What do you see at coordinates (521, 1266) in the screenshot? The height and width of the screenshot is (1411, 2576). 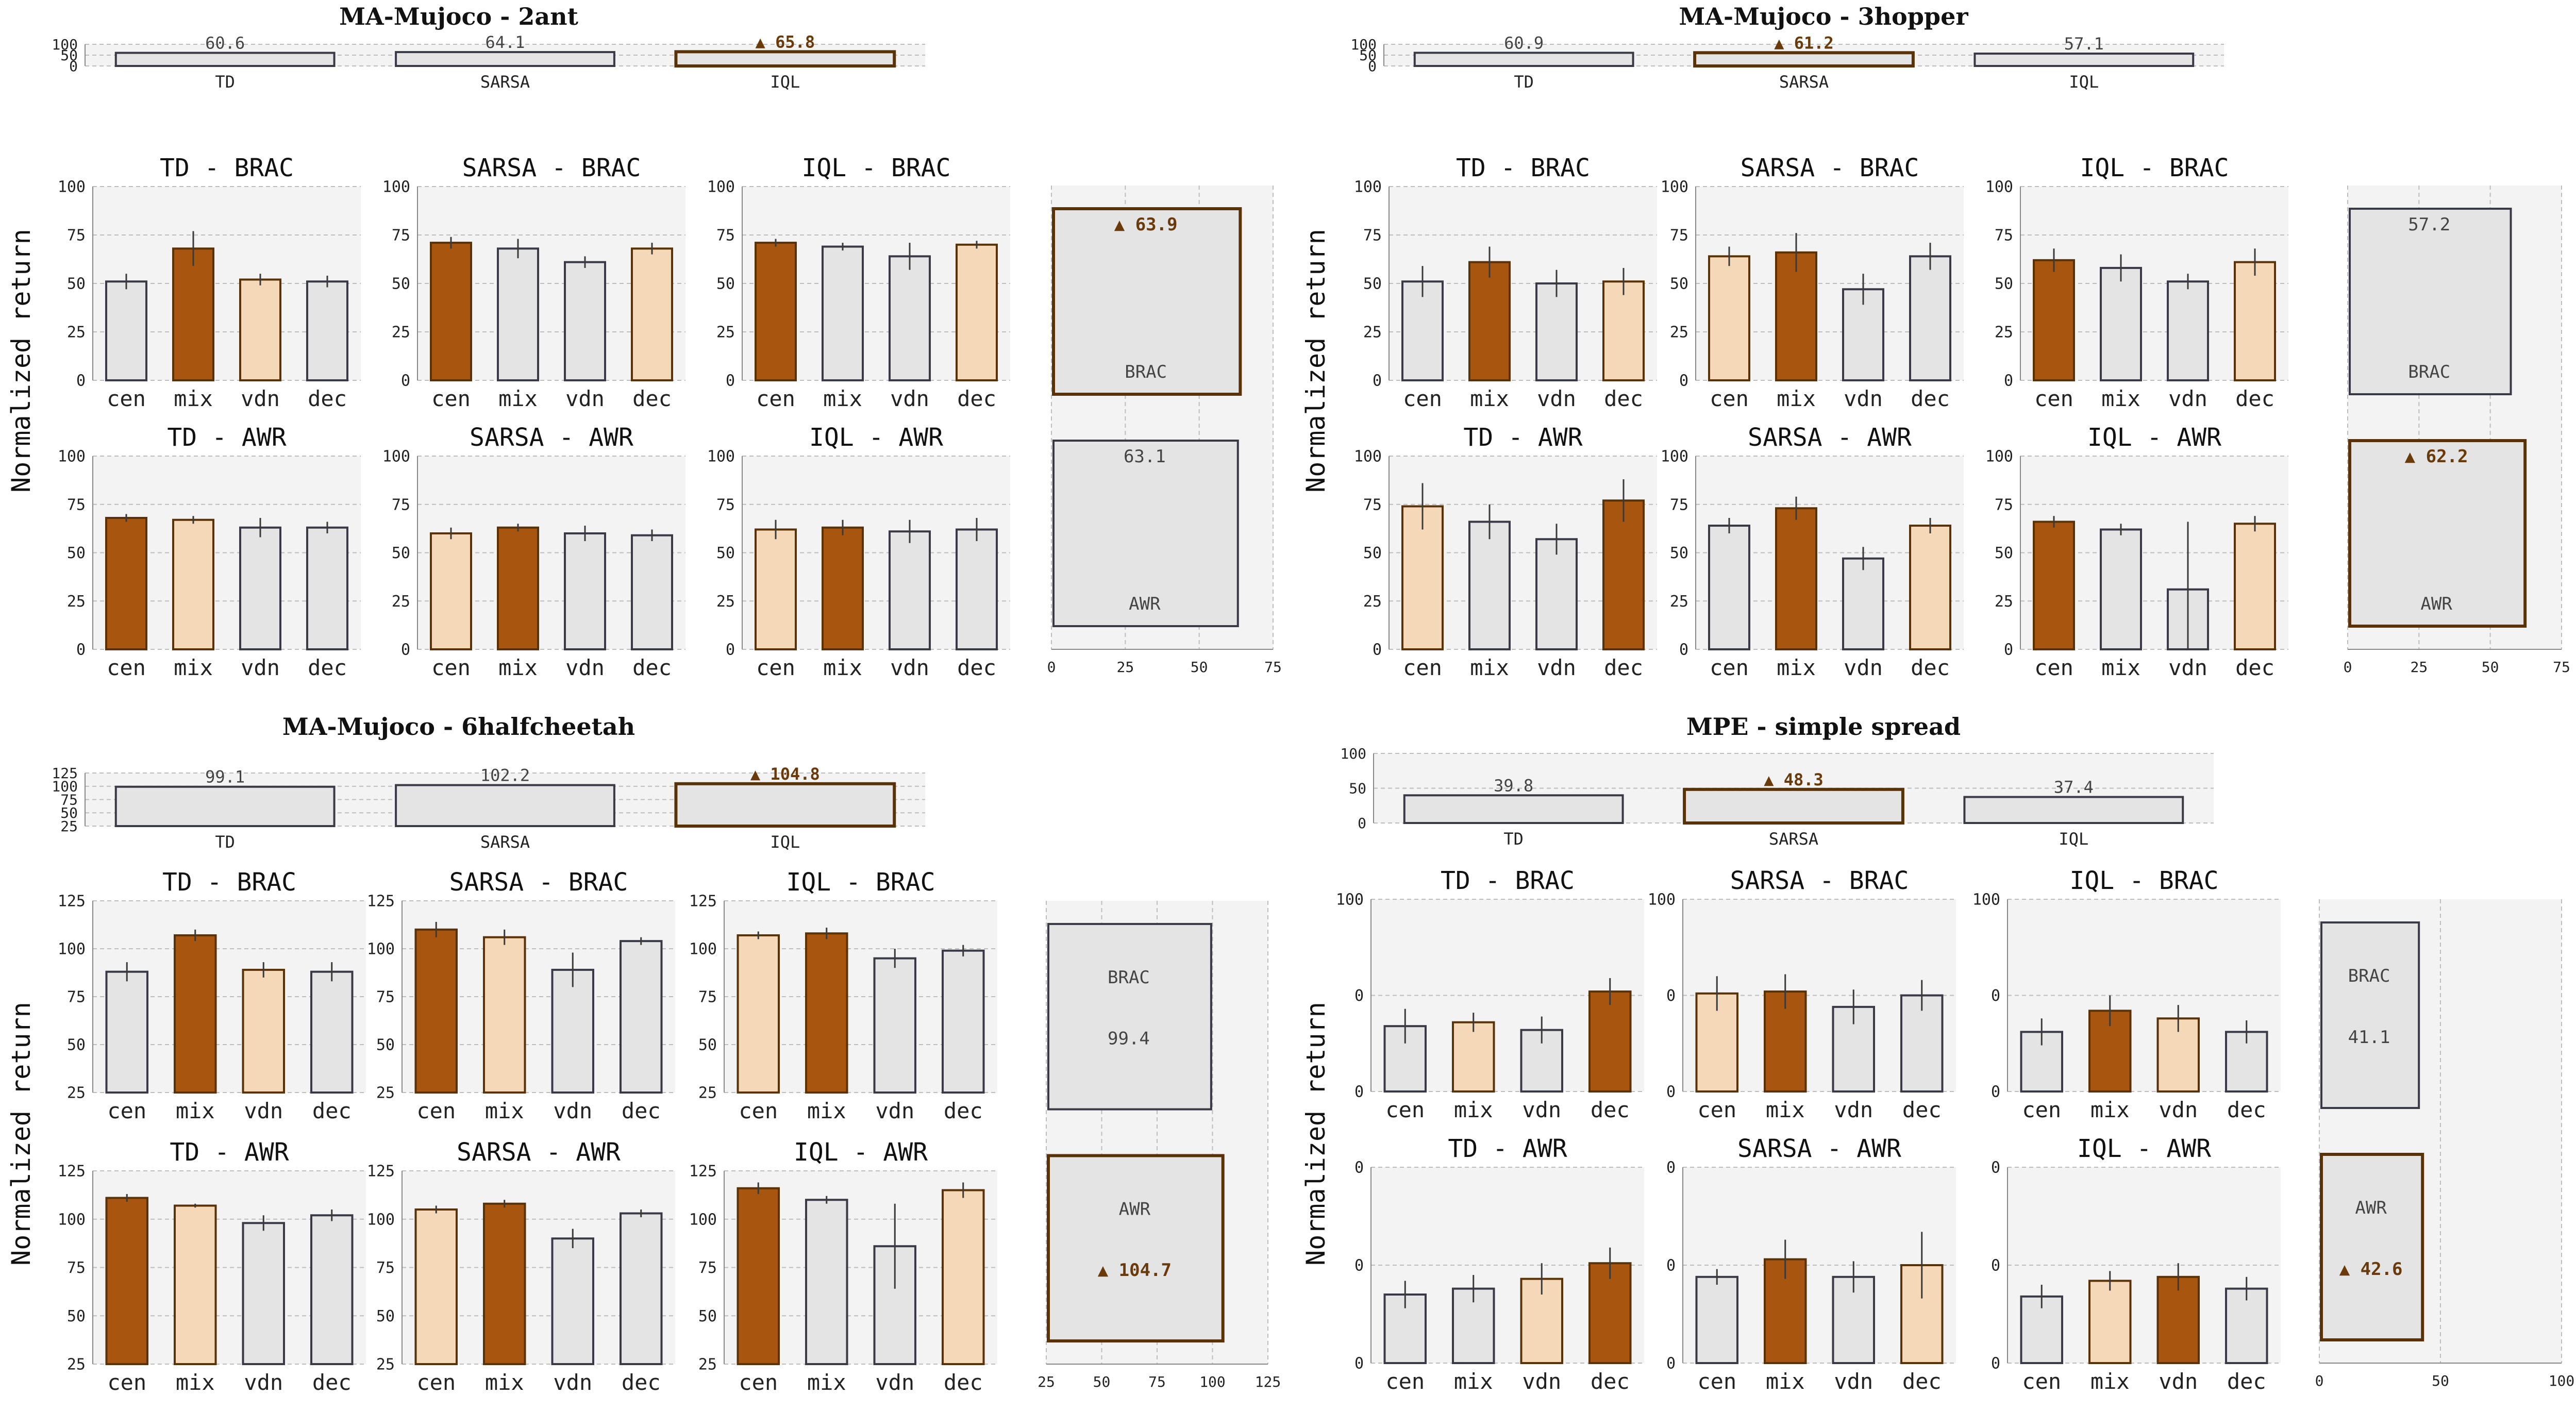 I see `subplot-sarsa-awr: SARSA - AWR 25 50 75 100 125 cen mix vdn dec` at bounding box center [521, 1266].